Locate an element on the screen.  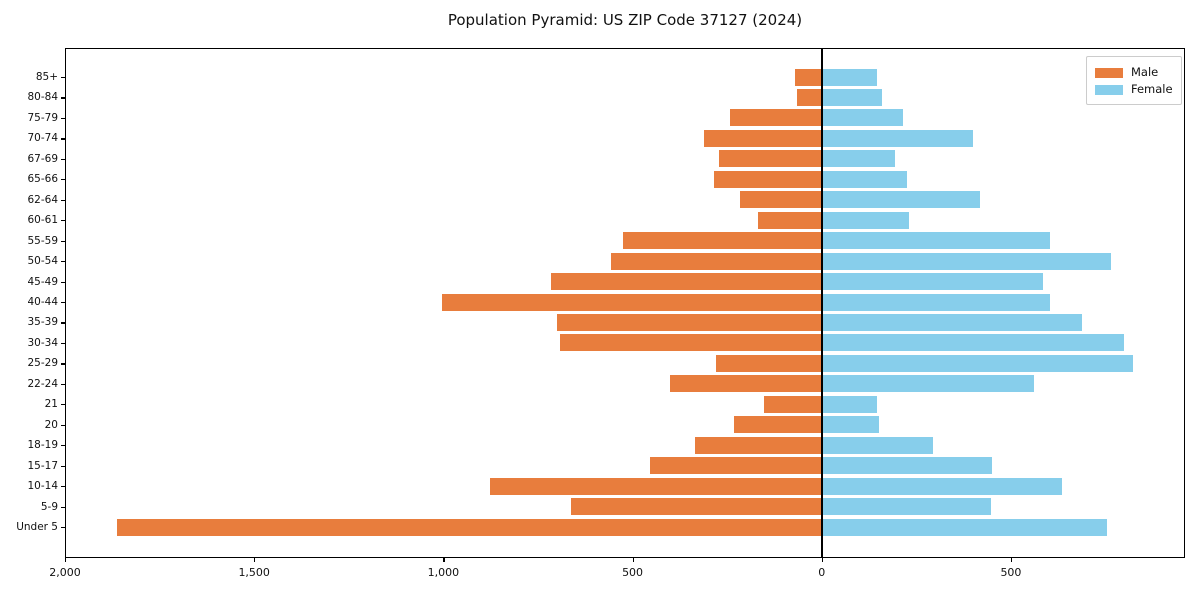
y-tick-label: 50-54 is located at coordinates (42, 261).